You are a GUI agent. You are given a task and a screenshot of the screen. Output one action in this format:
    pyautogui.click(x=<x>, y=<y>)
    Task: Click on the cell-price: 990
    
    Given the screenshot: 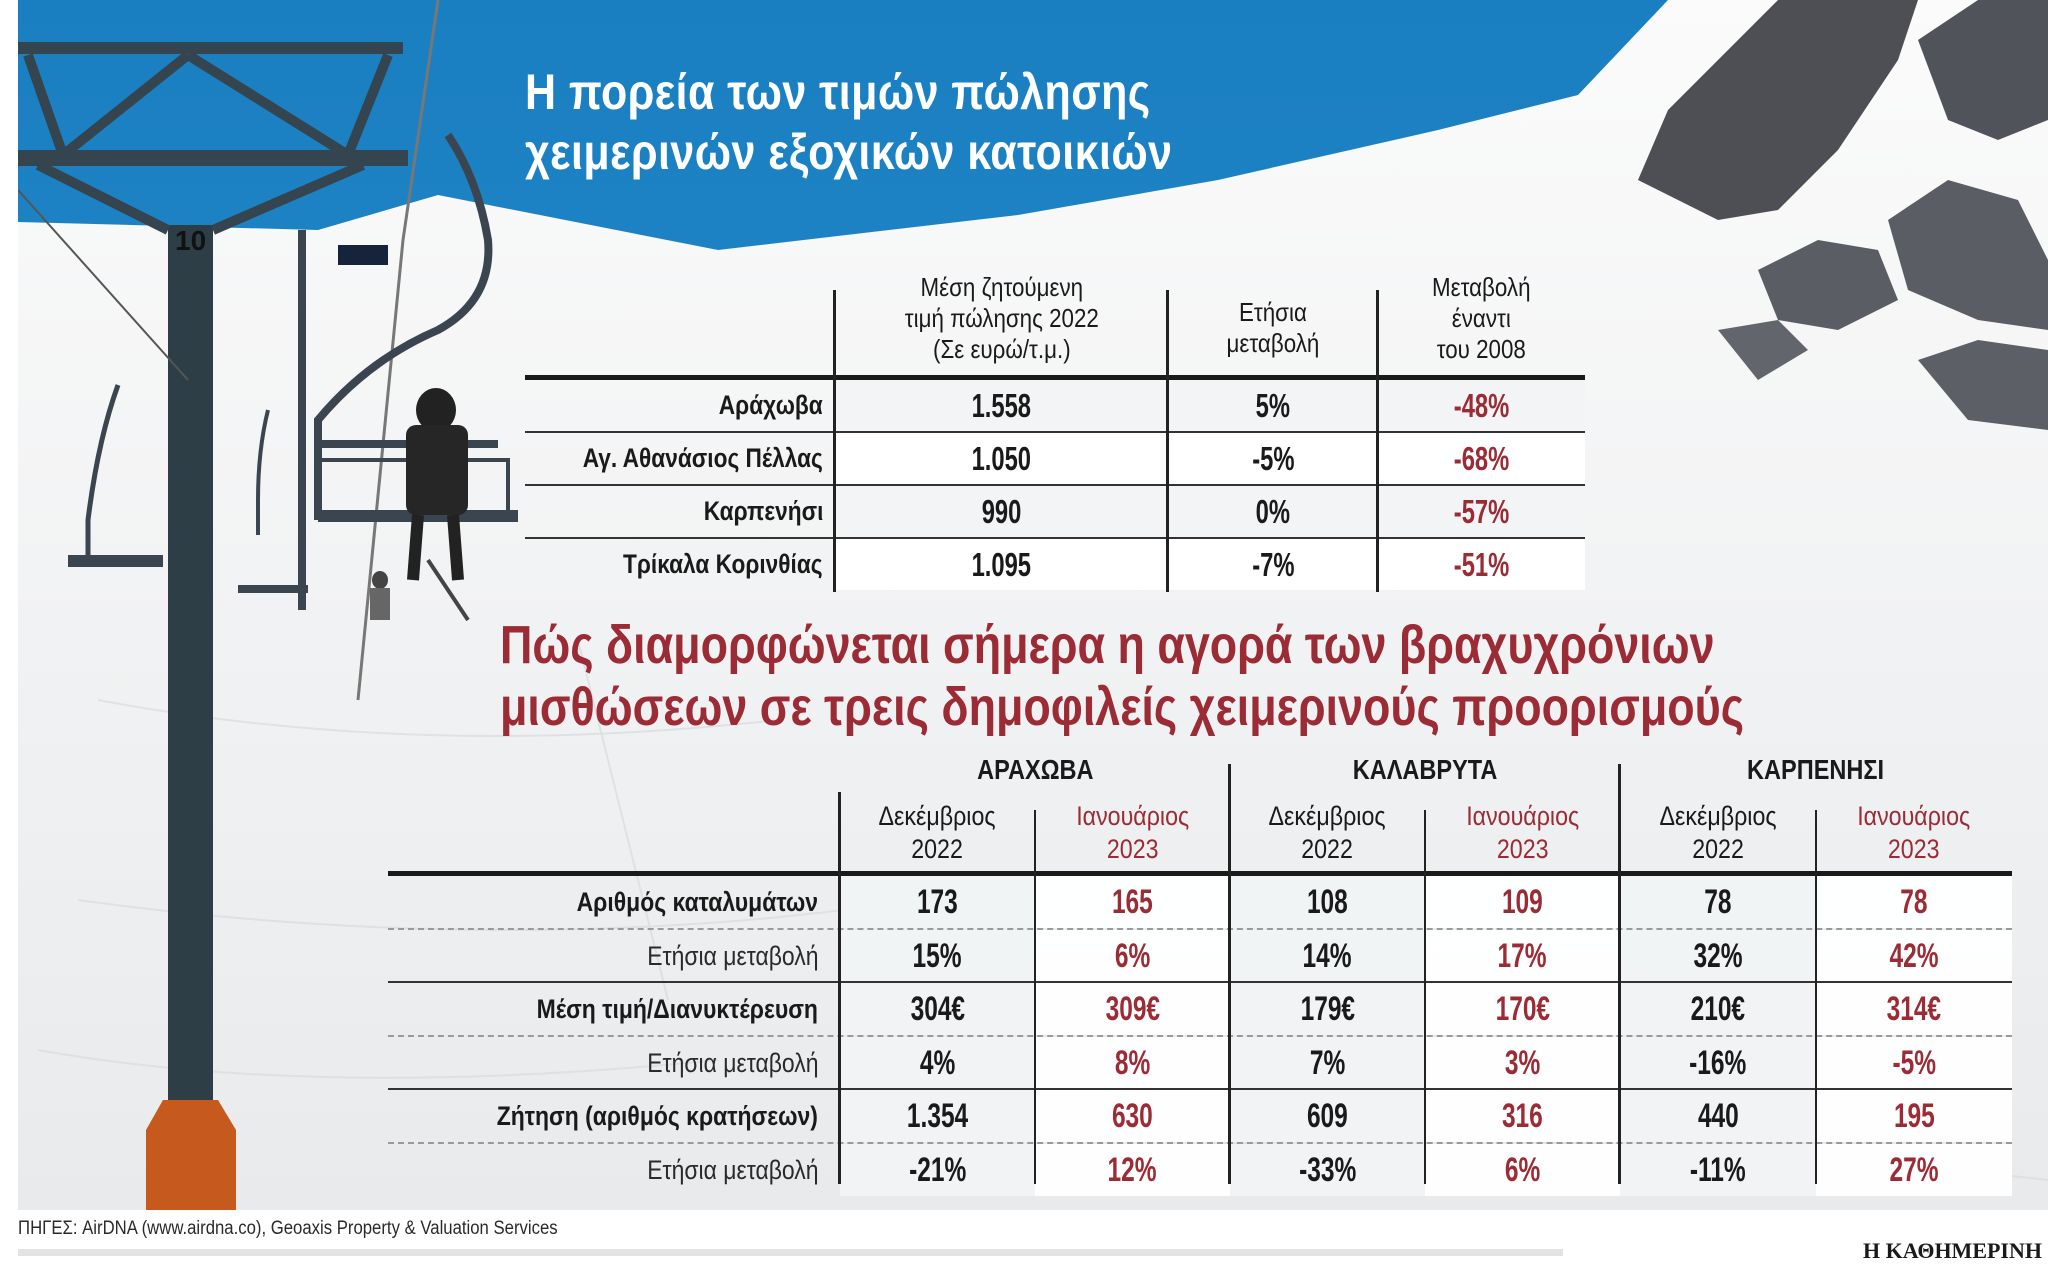 What is the action you would take?
    pyautogui.click(x=1001, y=511)
    